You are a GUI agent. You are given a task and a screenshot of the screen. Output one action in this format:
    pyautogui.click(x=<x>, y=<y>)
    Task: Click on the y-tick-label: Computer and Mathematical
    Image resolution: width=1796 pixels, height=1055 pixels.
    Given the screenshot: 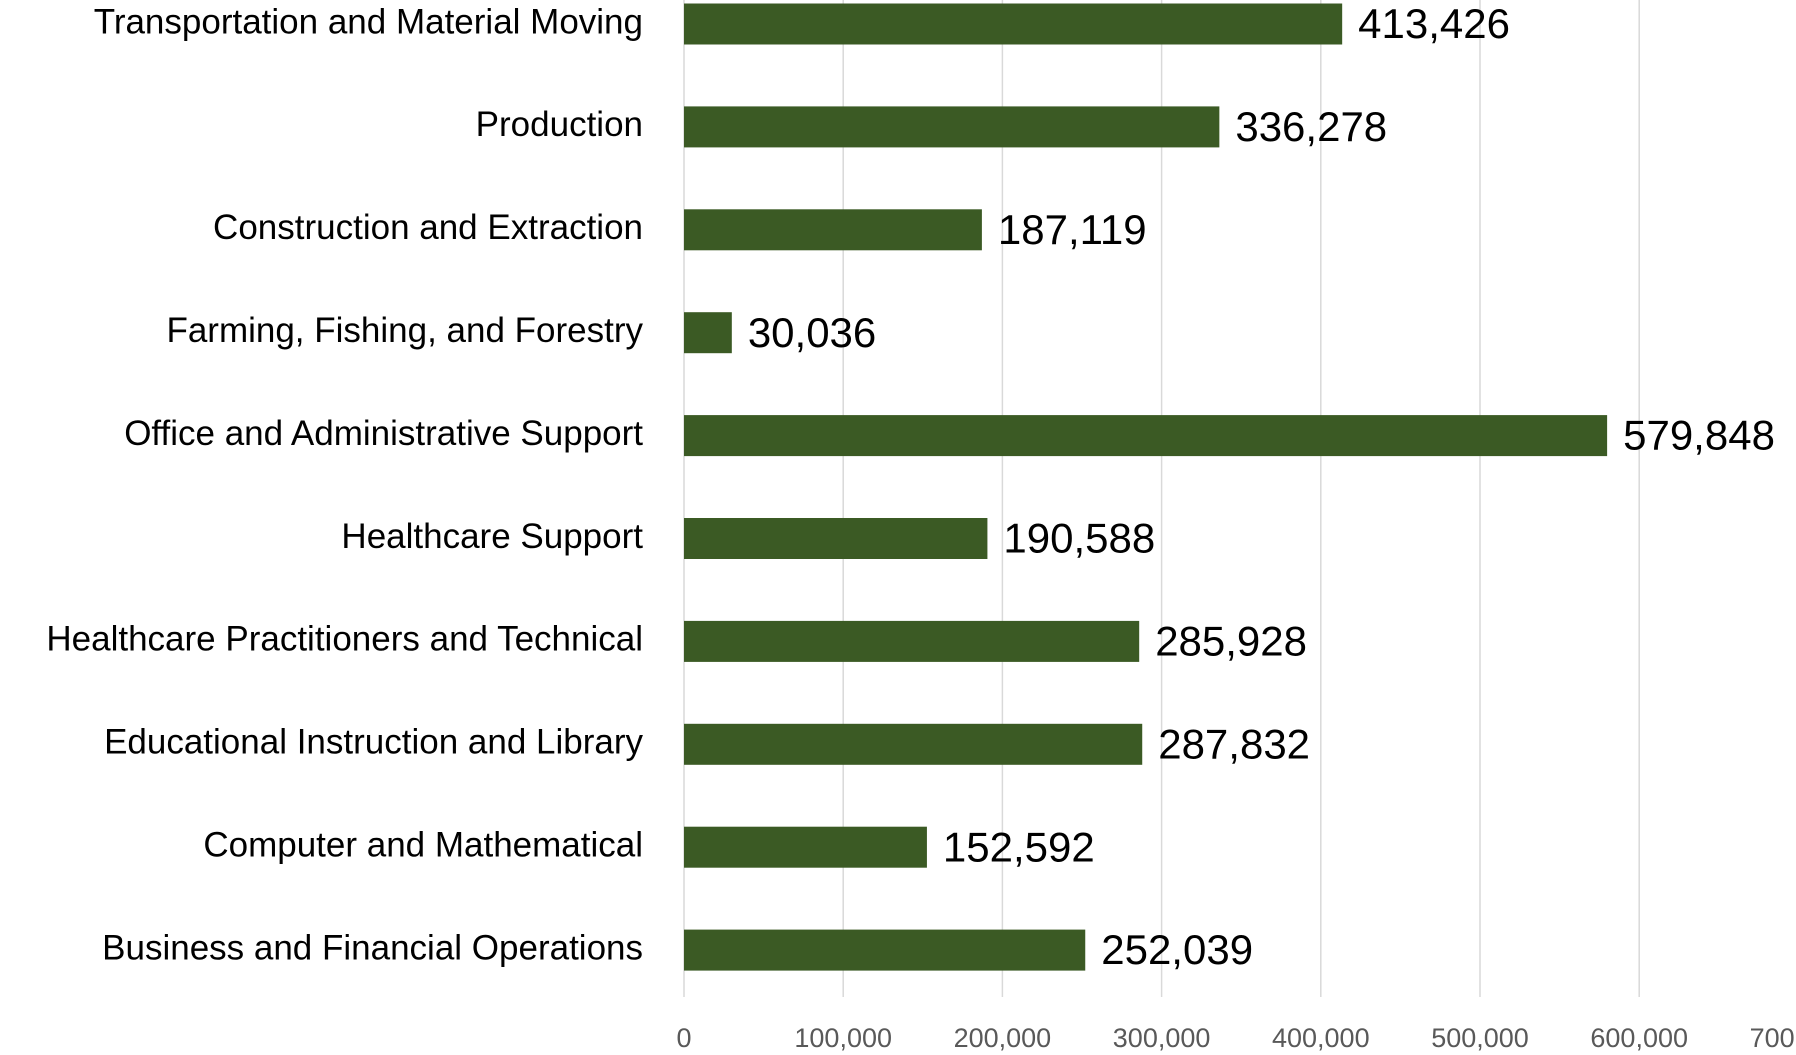 What is the action you would take?
    pyautogui.click(x=423, y=844)
    